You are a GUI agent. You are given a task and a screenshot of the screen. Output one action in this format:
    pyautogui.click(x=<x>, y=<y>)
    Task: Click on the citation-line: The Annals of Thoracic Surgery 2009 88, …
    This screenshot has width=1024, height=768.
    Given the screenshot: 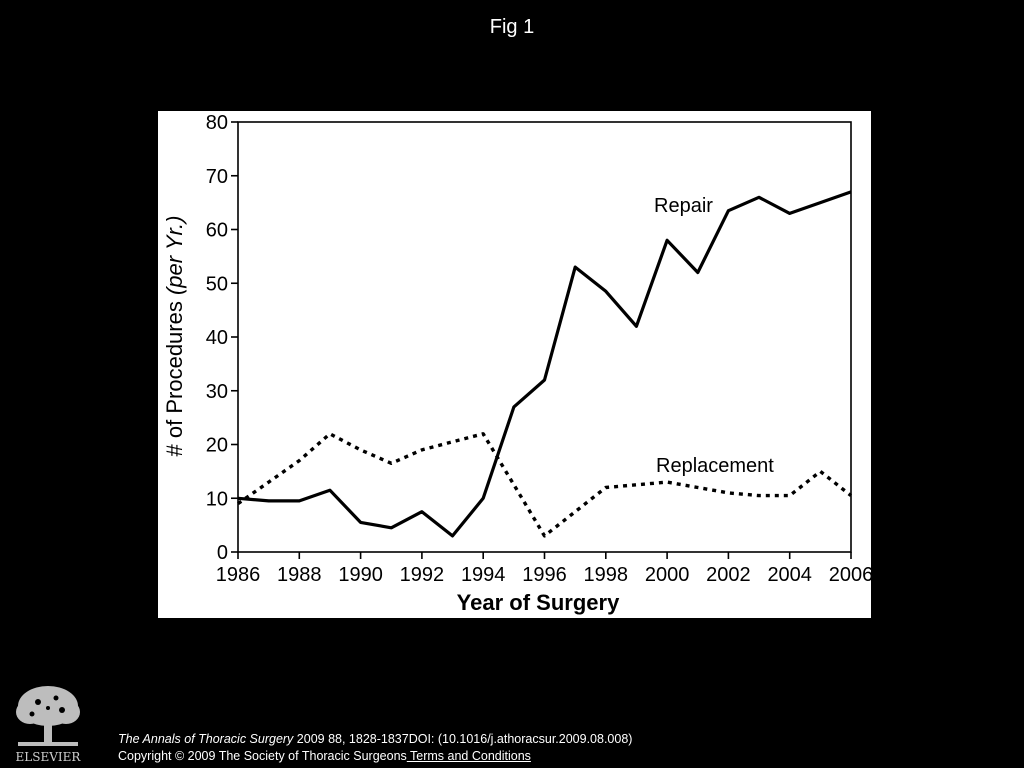 What is the action you would take?
    pyautogui.click(x=375, y=739)
    